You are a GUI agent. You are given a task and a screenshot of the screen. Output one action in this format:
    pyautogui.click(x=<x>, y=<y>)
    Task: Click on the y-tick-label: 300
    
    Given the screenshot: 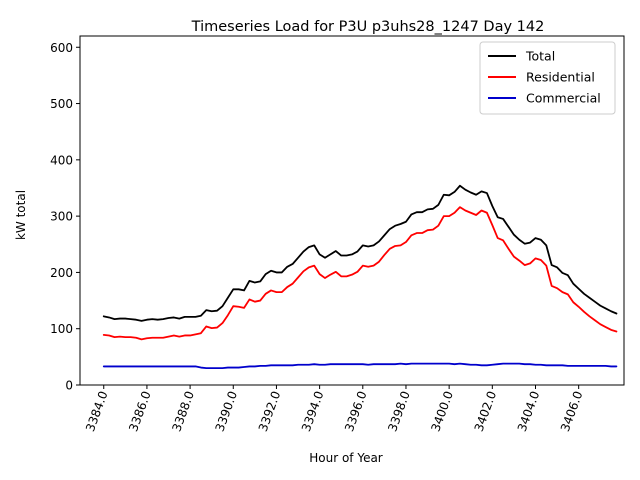 What is the action you would take?
    pyautogui.click(x=61, y=217)
    